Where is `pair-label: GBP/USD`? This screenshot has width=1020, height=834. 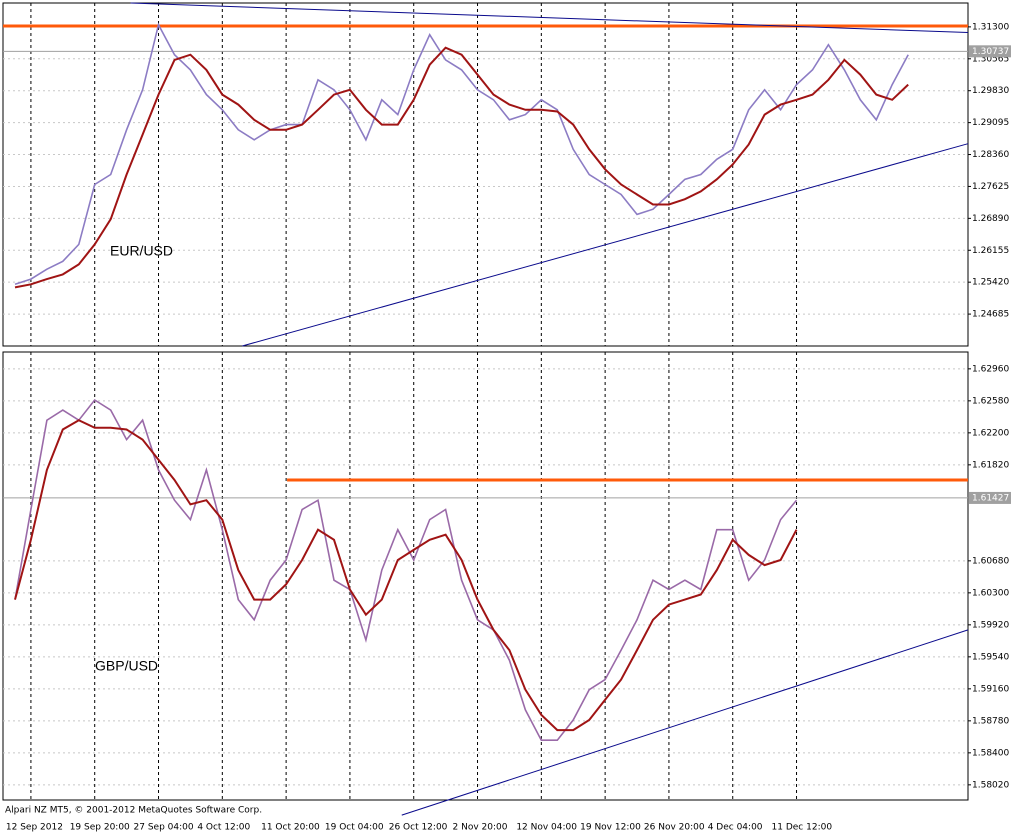 pair-label: GBP/USD is located at coordinates (126, 666).